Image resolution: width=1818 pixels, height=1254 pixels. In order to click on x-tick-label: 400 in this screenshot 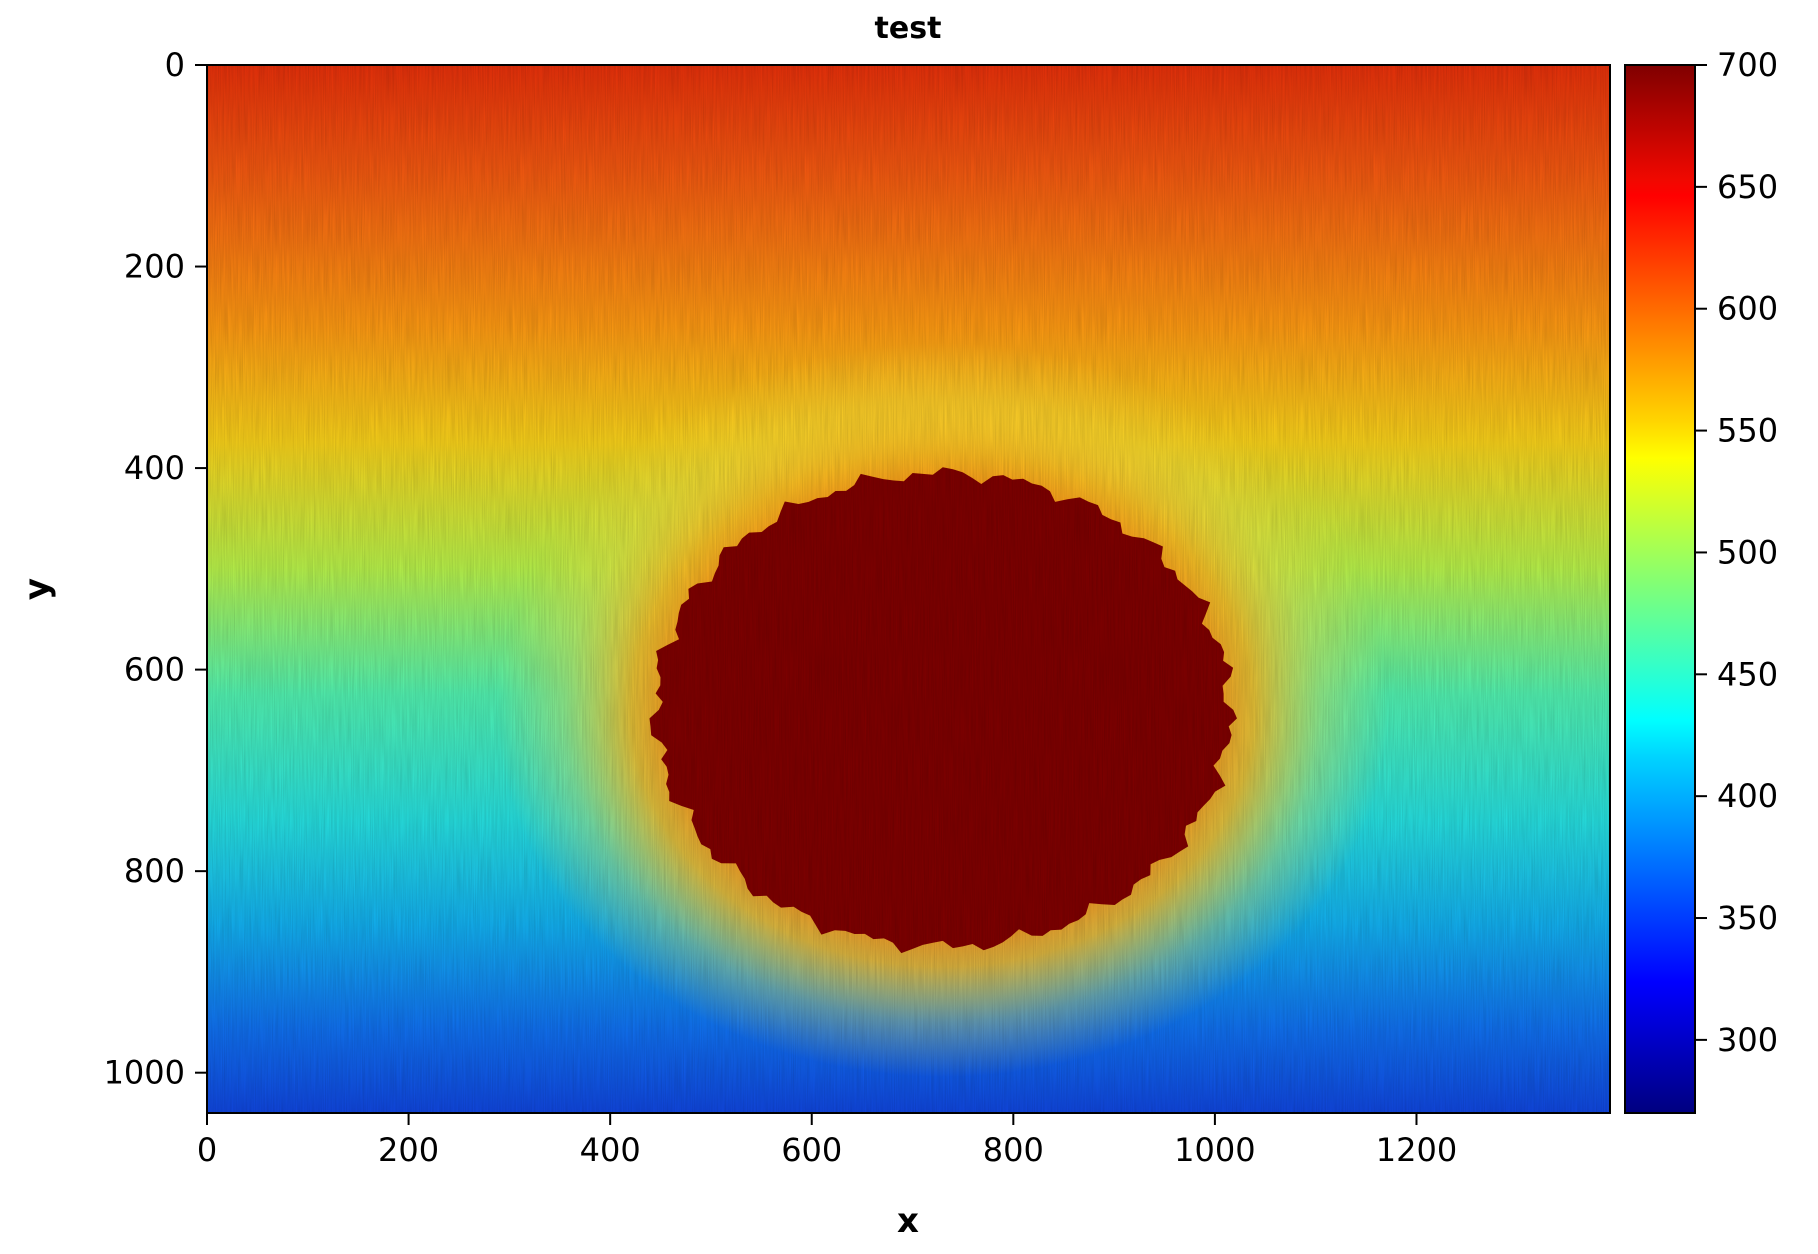, I will do `click(610, 1150)`.